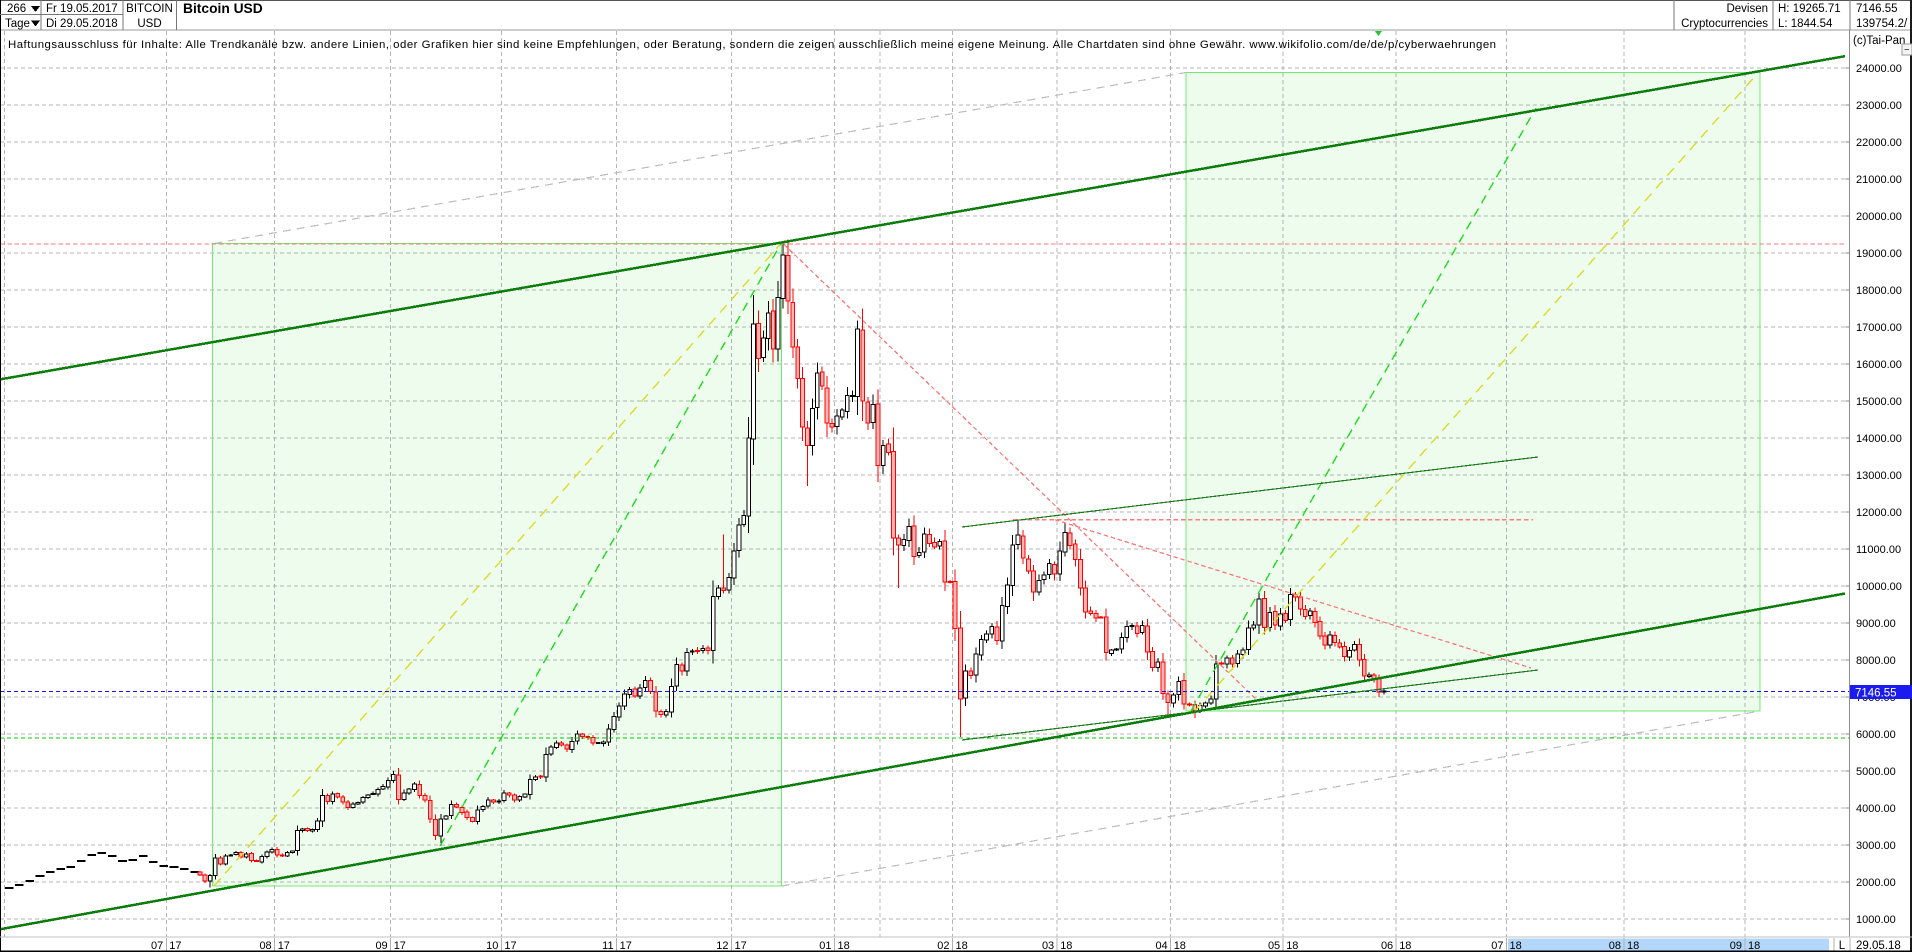 This screenshot has height=952, width=1912. Describe the element at coordinates (1879, 217) in the screenshot. I see `svg-text: 20000.00` at that location.